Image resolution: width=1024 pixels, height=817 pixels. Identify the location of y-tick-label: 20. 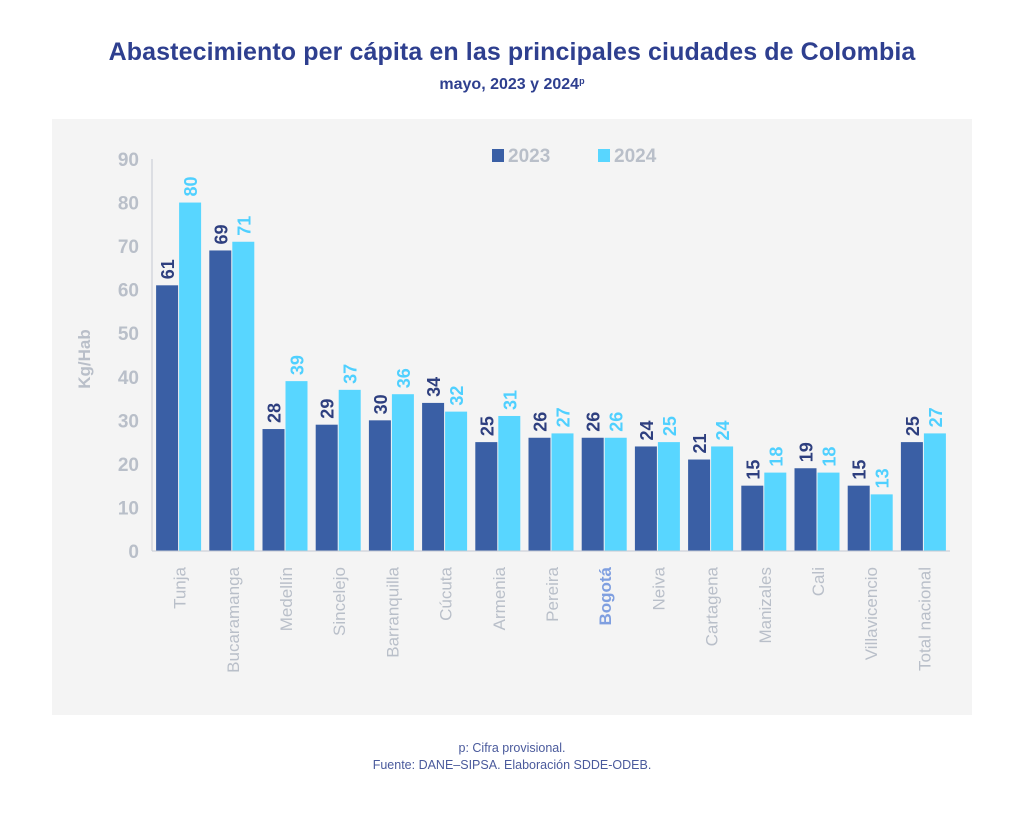
(128, 465).